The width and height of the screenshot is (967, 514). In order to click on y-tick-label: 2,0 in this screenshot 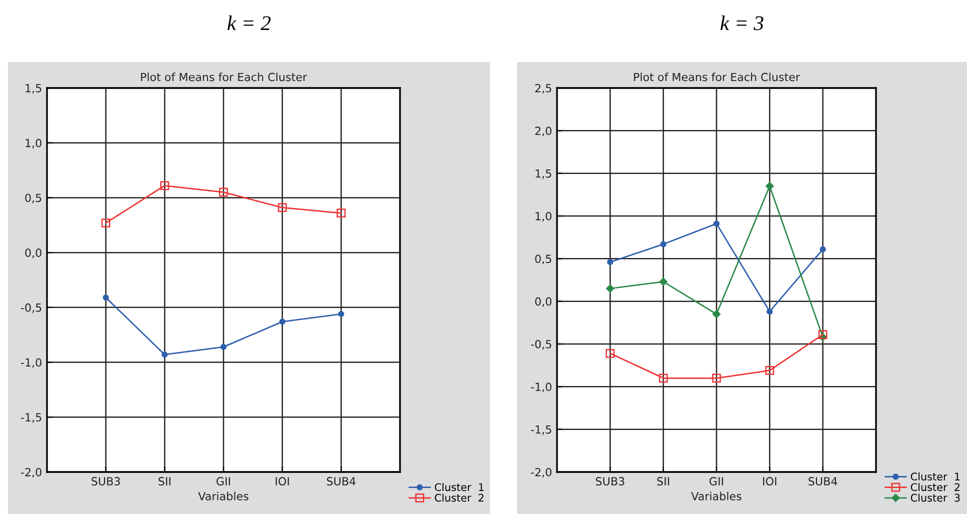, I will do `click(543, 131)`.